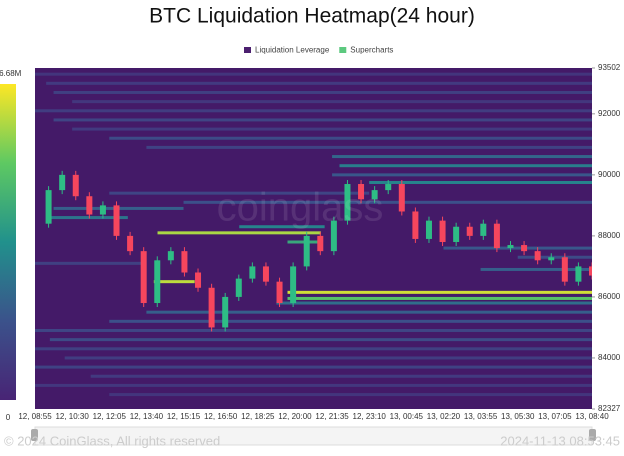 The width and height of the screenshot is (624, 456). I want to click on chart-title: BTC Liquidation Heatmap(24 hour), so click(312, 16).